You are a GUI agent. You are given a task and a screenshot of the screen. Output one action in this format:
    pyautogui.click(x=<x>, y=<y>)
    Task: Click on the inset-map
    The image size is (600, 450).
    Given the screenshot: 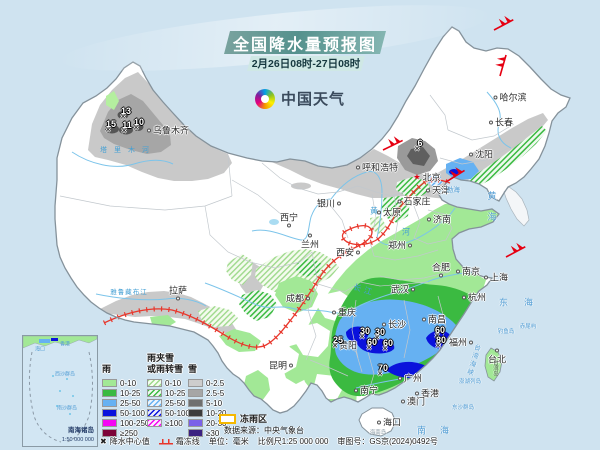 What is the action you would take?
    pyautogui.click(x=60, y=389)
    